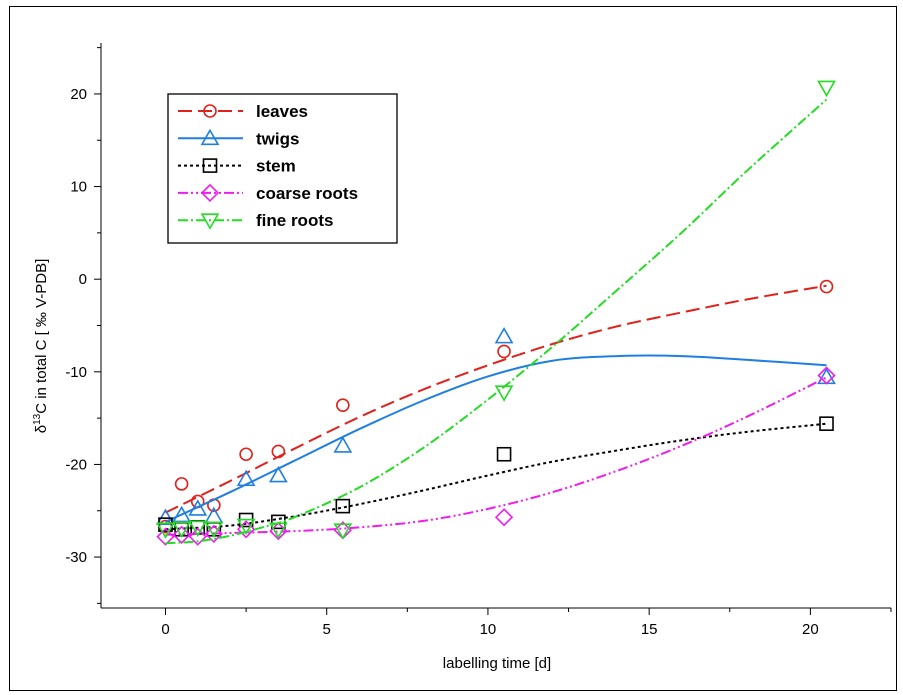  I want to click on y-tick-label: -10, so click(76, 372).